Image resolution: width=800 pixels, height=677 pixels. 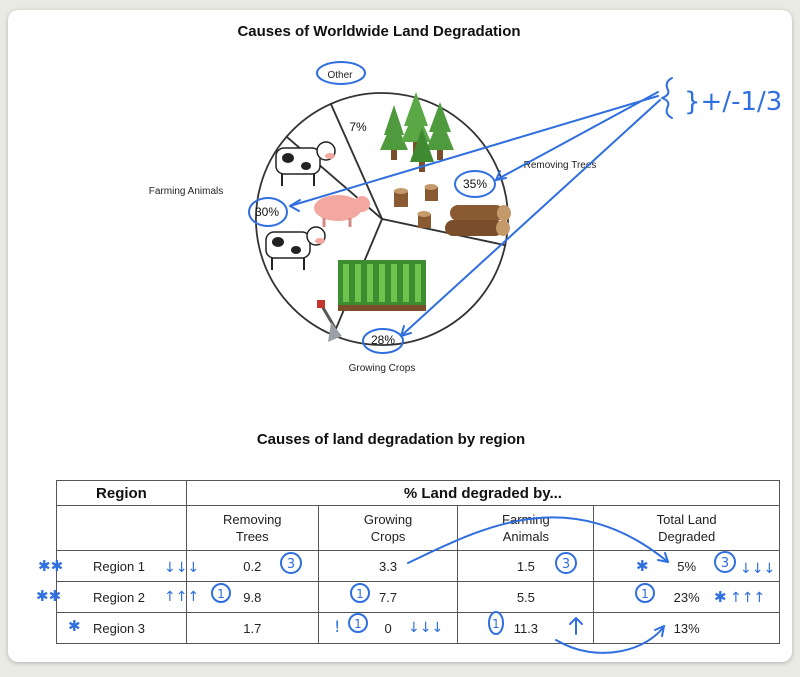 What do you see at coordinates (686, 566) in the screenshot?
I see `cell-total: 5%` at bounding box center [686, 566].